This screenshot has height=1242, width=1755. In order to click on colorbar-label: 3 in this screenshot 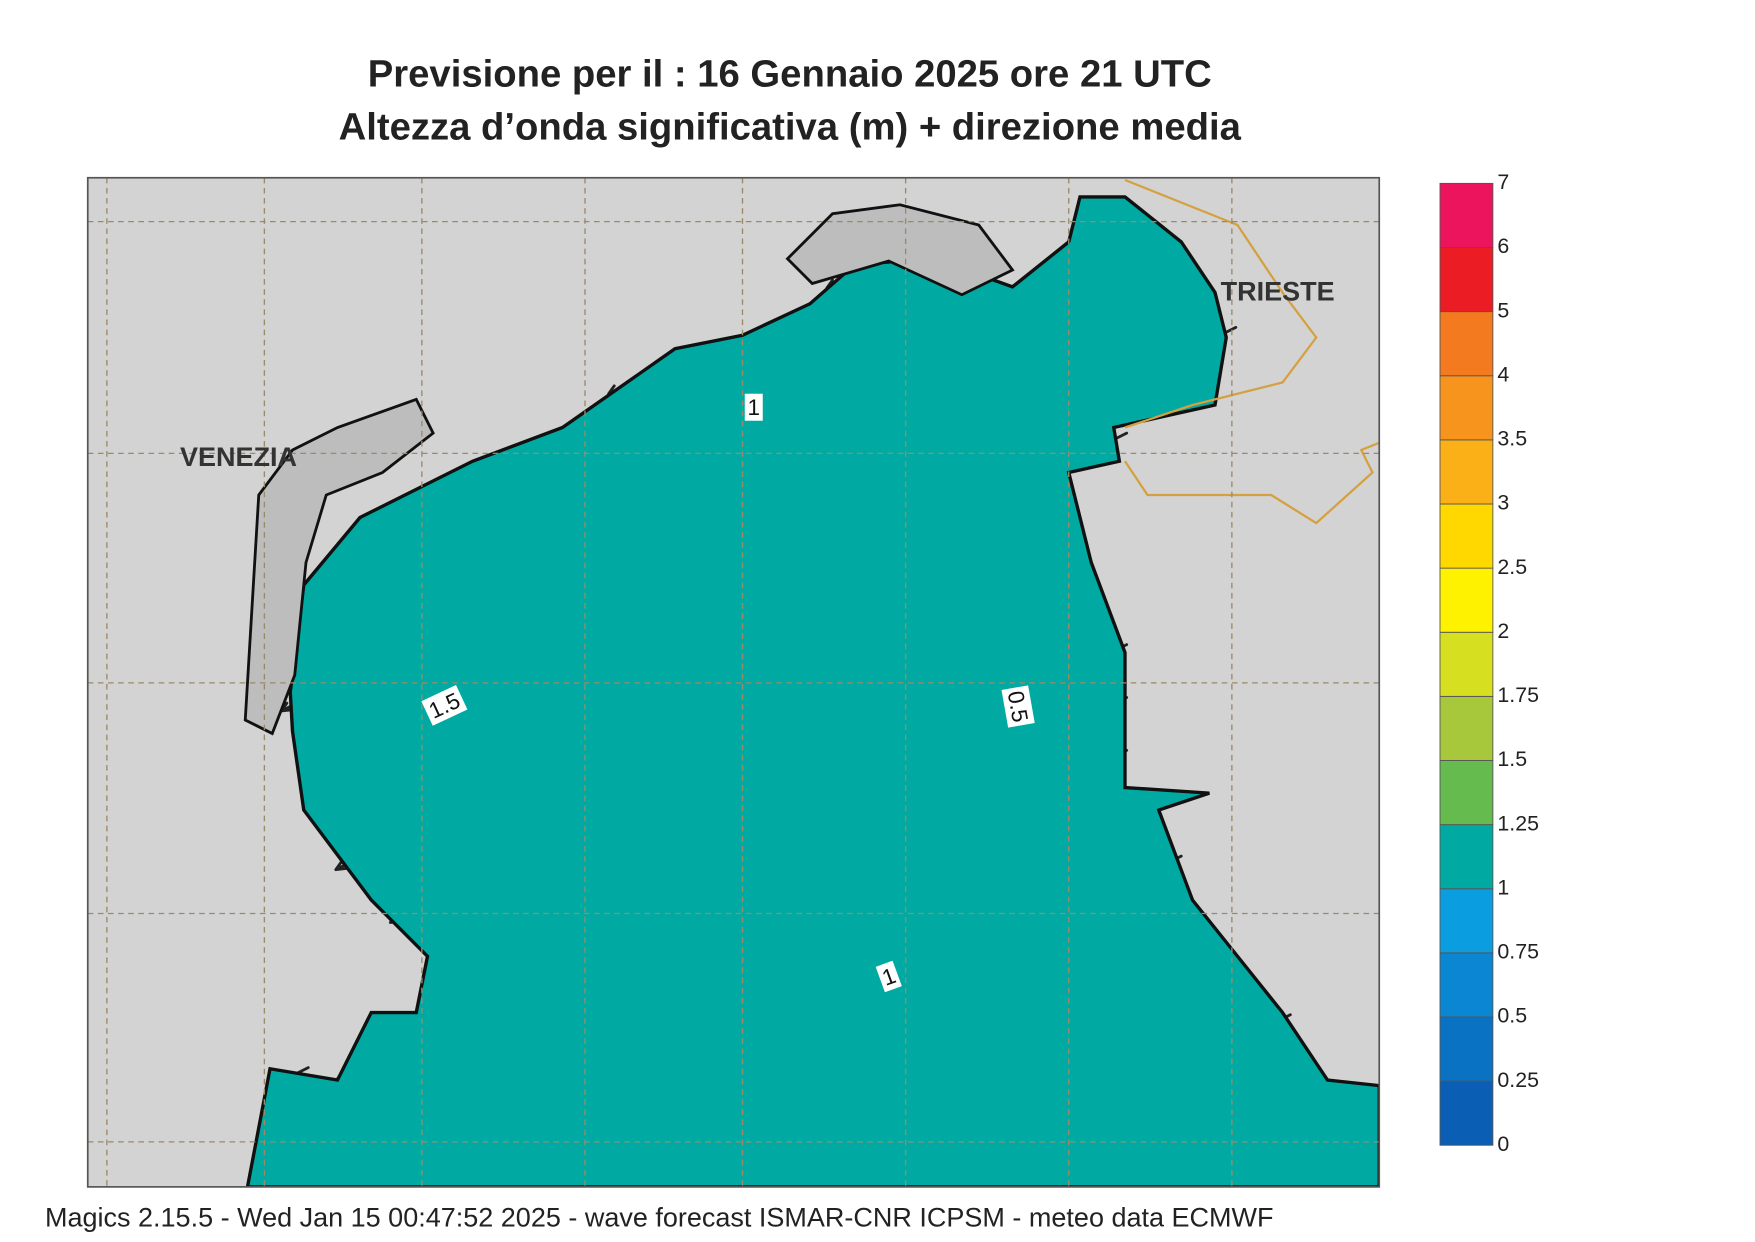, I will do `click(1503, 503)`.